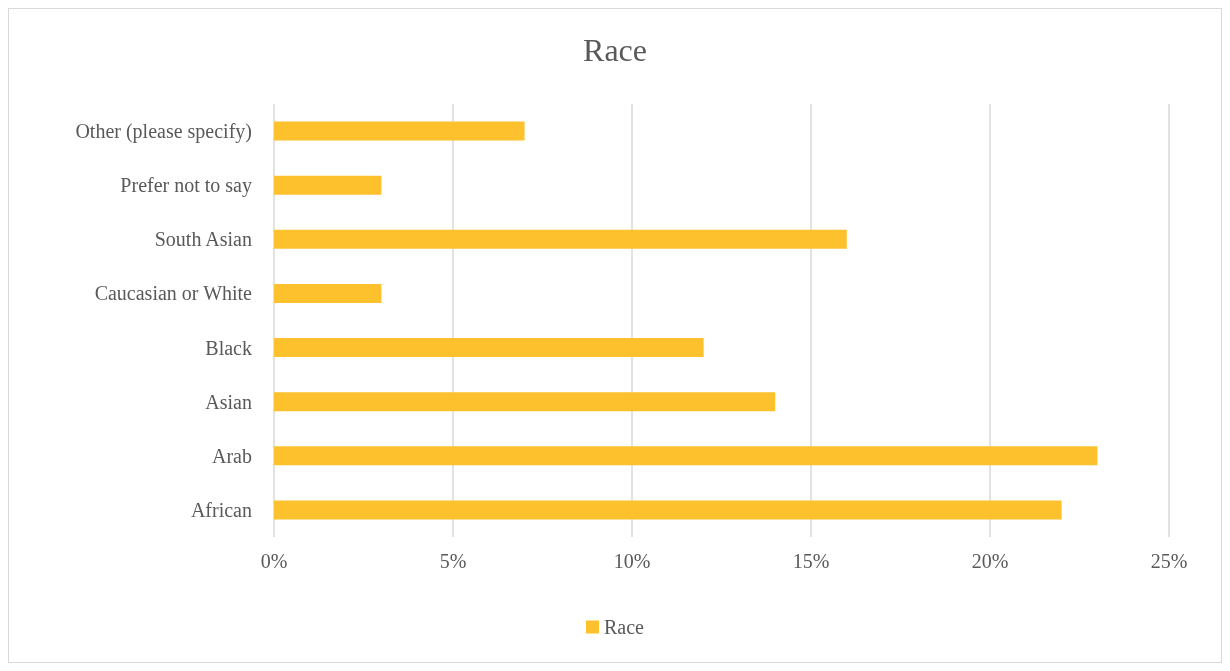 The width and height of the screenshot is (1230, 671). Describe the element at coordinates (221, 509) in the screenshot. I see `y-tick-label: African` at that location.